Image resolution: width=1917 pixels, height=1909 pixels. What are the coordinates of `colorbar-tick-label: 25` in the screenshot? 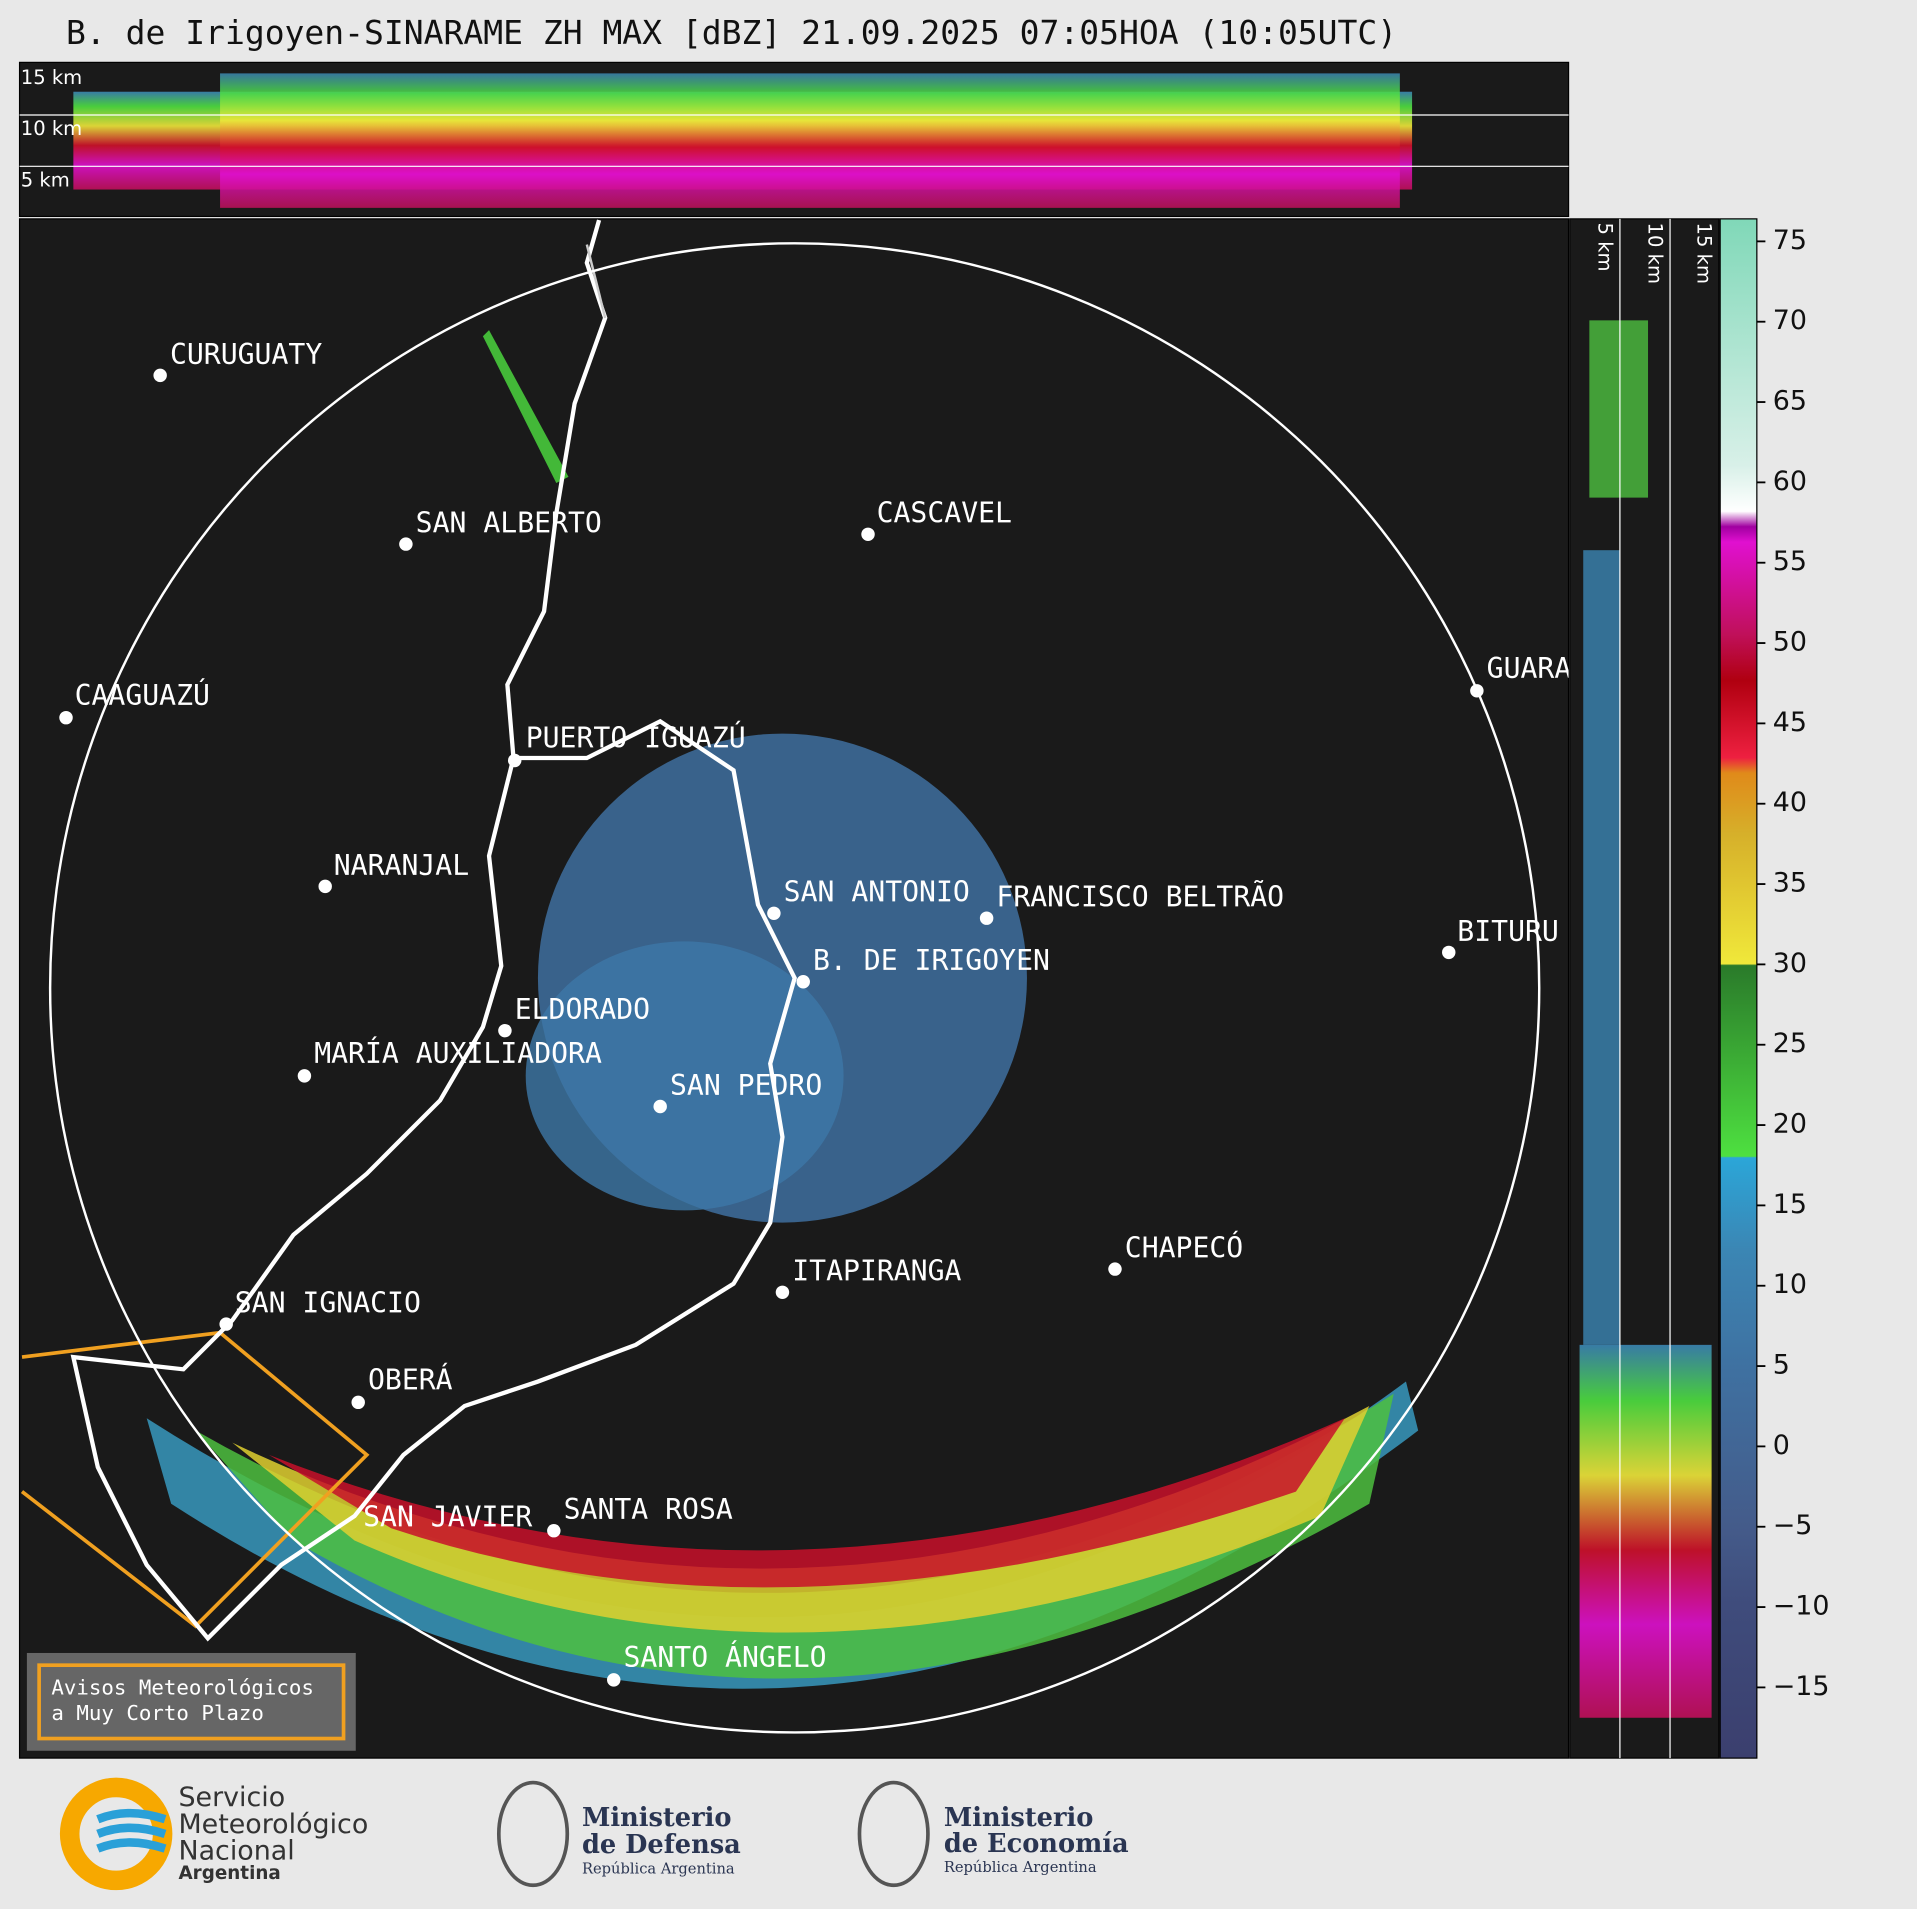 It's located at (1790, 1043).